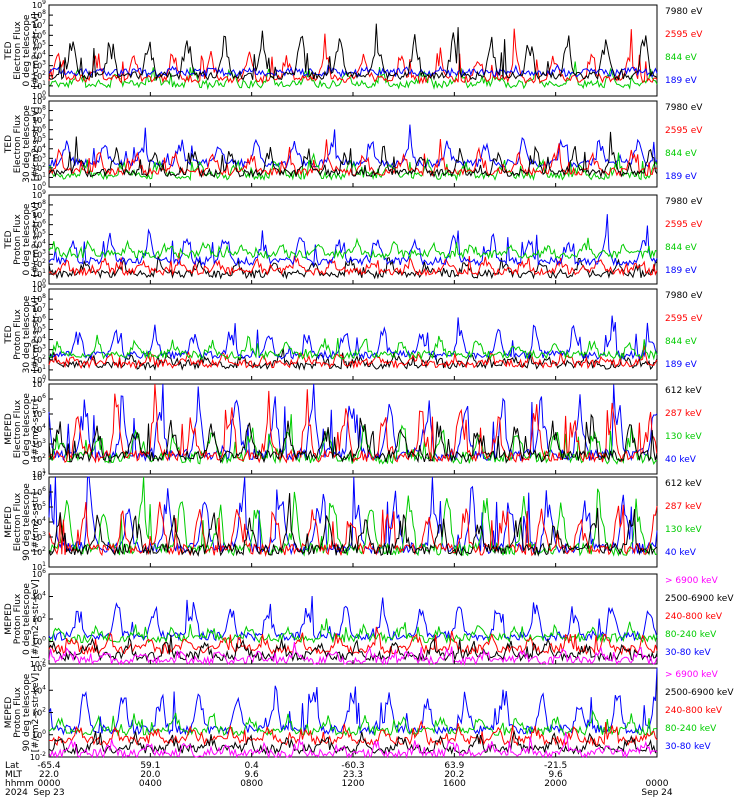  What do you see at coordinates (555, 766) in the screenshot?
I see `x-tick-label-lat: -21.5` at bounding box center [555, 766].